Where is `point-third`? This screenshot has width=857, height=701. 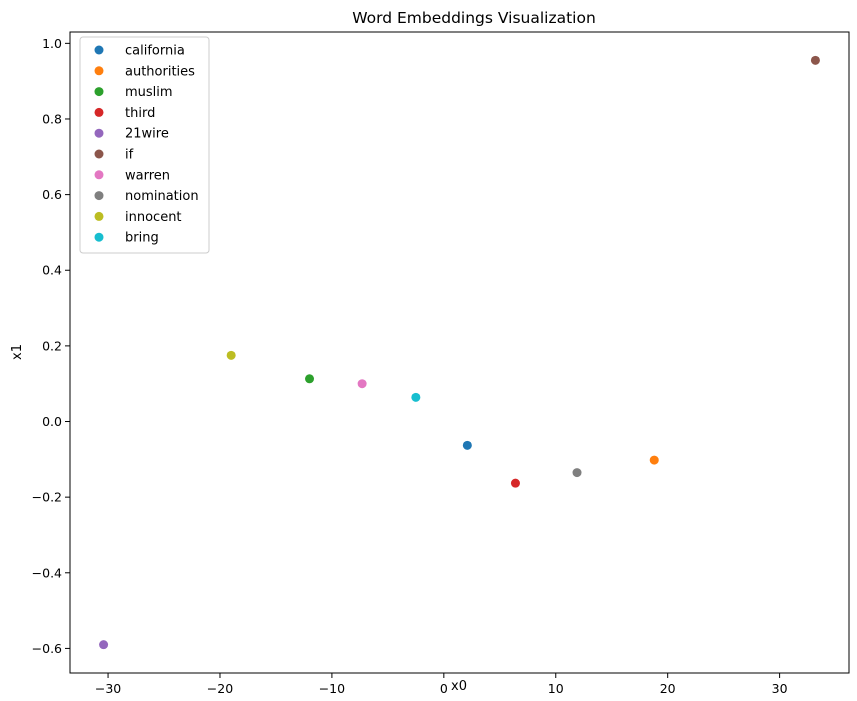 point-third is located at coordinates (515, 483).